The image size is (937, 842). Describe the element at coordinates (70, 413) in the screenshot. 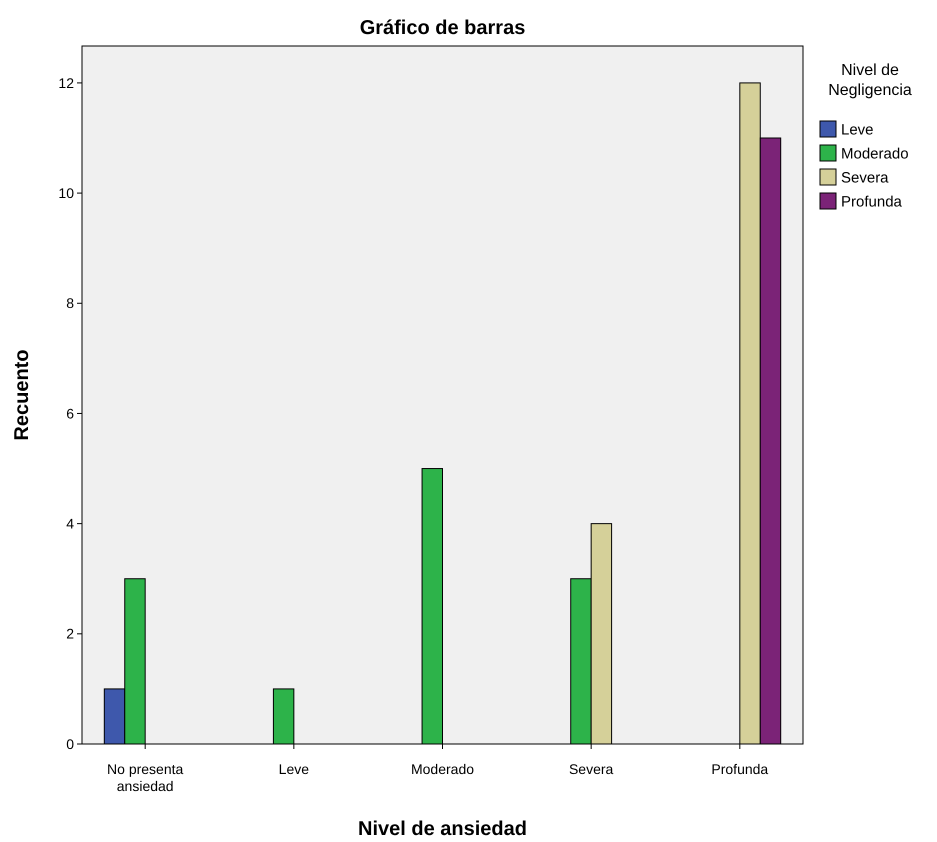

I see `y-tick-label: 6` at that location.